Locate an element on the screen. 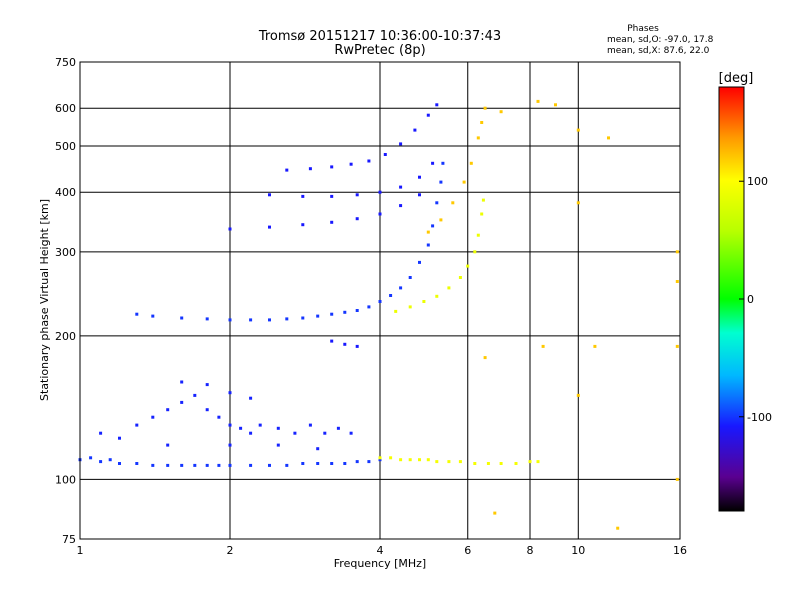 The width and height of the screenshot is (800, 600). x-tick-label: 10 is located at coordinates (578, 550).